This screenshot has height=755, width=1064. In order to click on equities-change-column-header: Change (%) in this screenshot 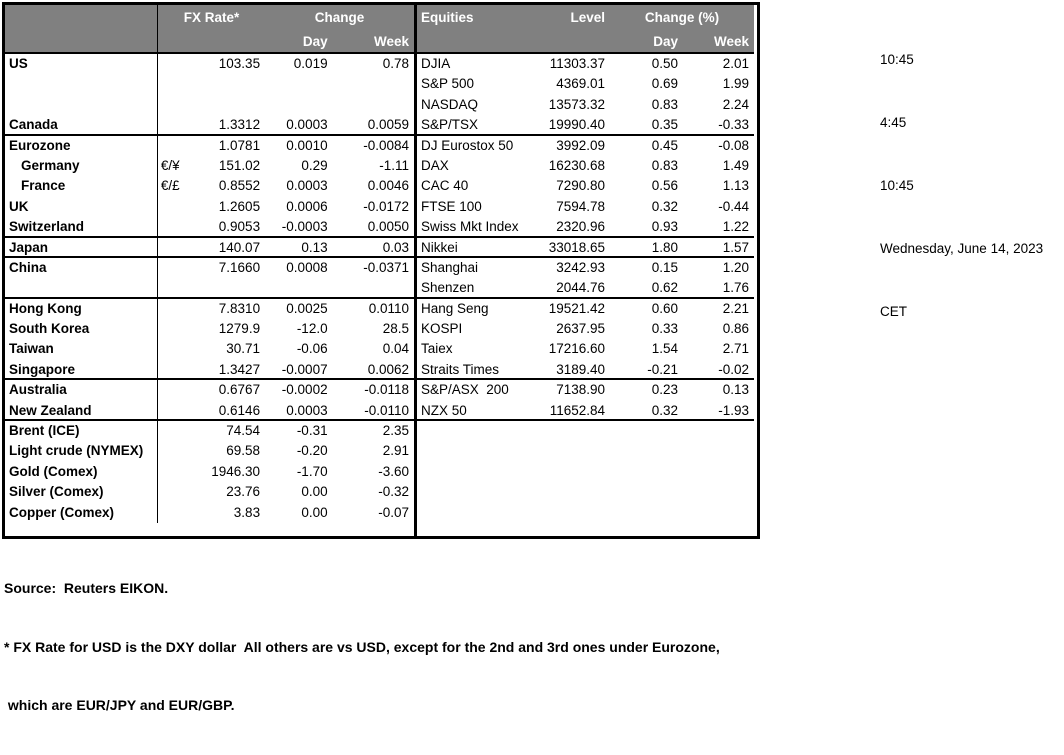, I will do `click(682, 17)`.